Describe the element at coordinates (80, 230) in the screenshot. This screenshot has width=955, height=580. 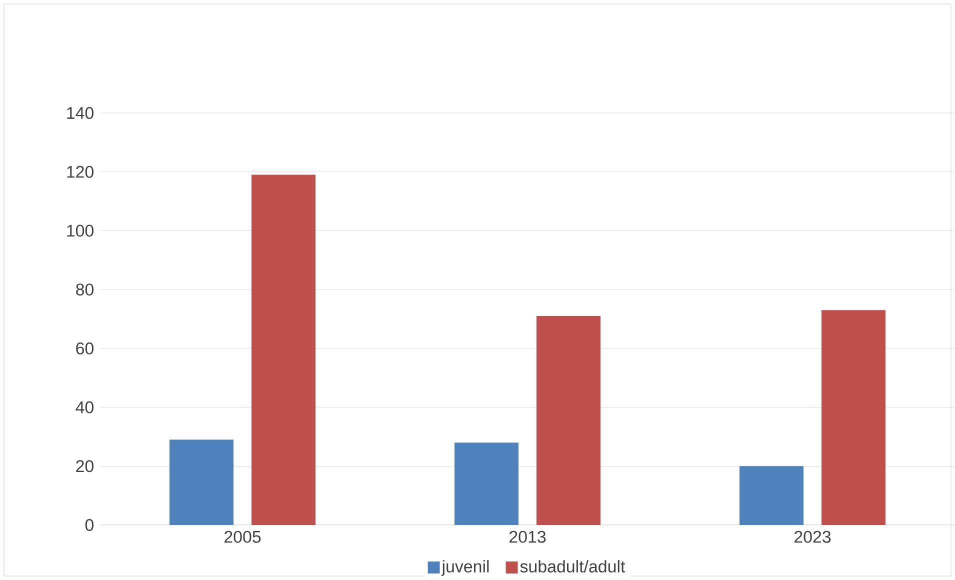
I see `y-tick-label: 100` at that location.